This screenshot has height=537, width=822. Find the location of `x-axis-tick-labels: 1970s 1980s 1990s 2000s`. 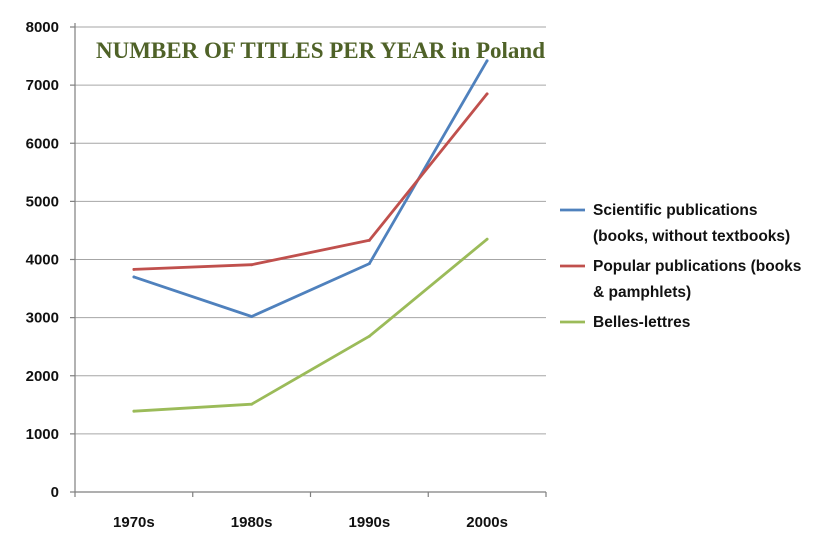

x-axis-tick-labels: 1970s 1980s 1990s 2000s is located at coordinates (310, 522).